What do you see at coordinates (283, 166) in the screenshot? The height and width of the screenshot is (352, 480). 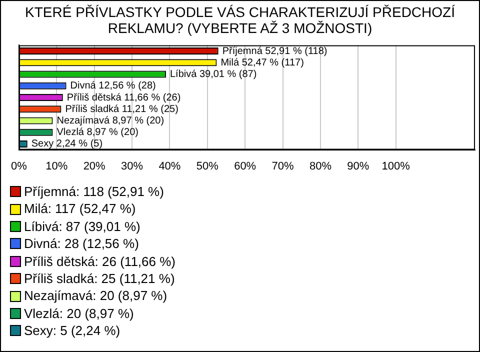 I see `x-tick-label: 70%` at bounding box center [283, 166].